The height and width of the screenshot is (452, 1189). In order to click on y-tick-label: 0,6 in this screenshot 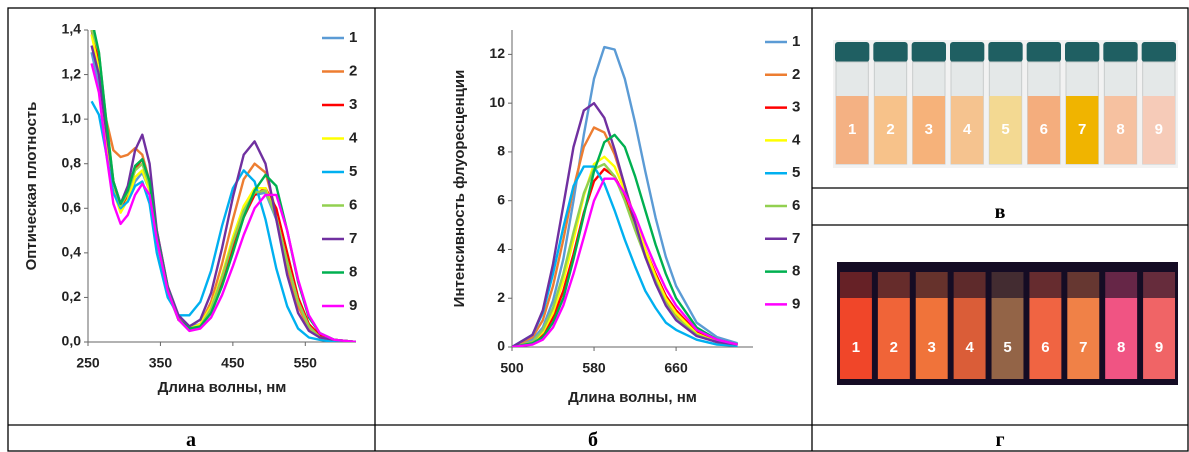, I will do `click(72, 207)`.